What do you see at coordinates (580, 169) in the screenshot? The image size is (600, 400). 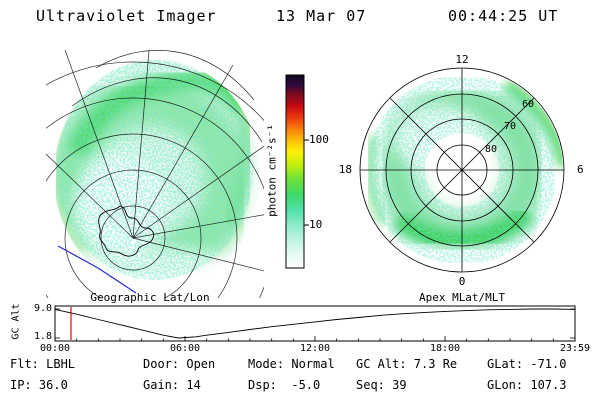 I see `mlt-label-6: 6` at bounding box center [580, 169].